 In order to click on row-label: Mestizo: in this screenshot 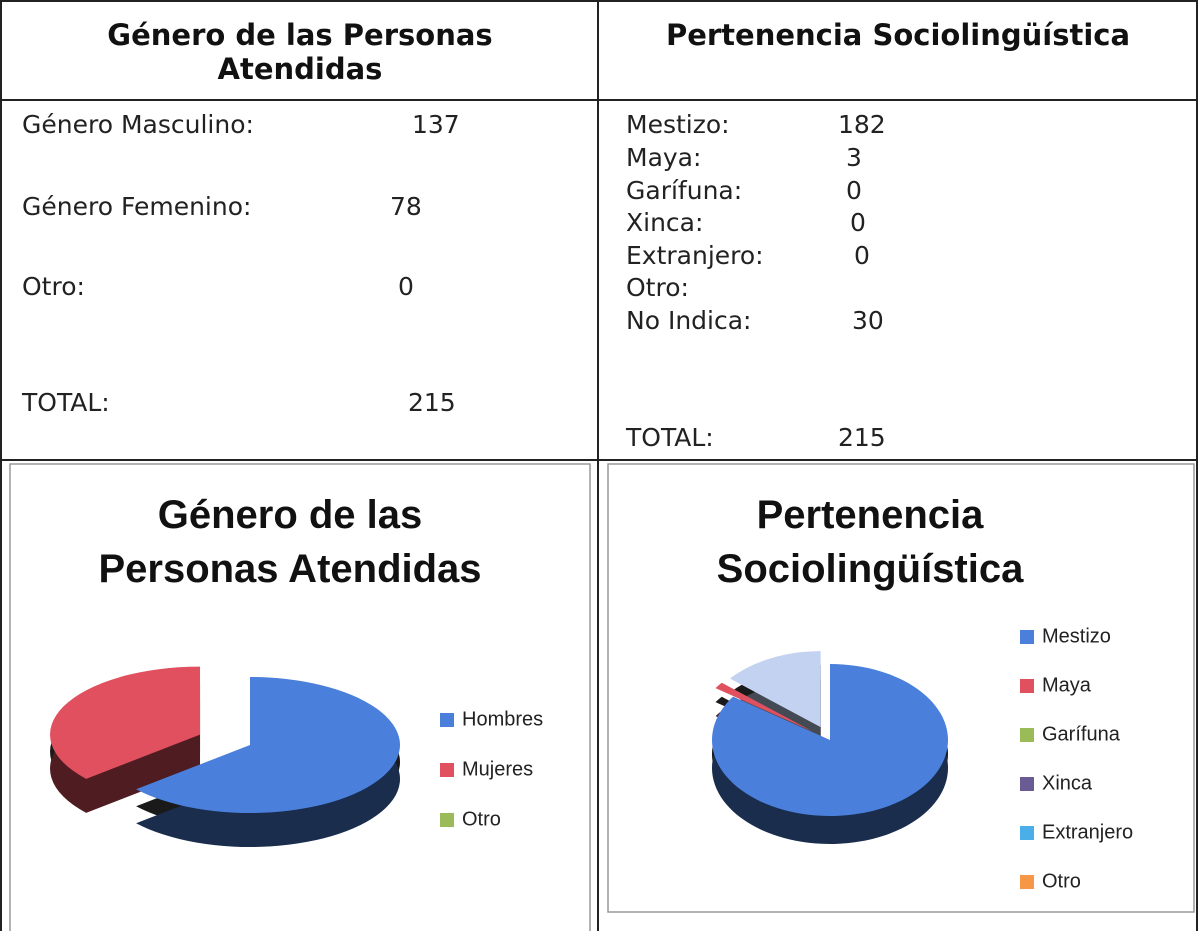, I will do `click(678, 124)`.